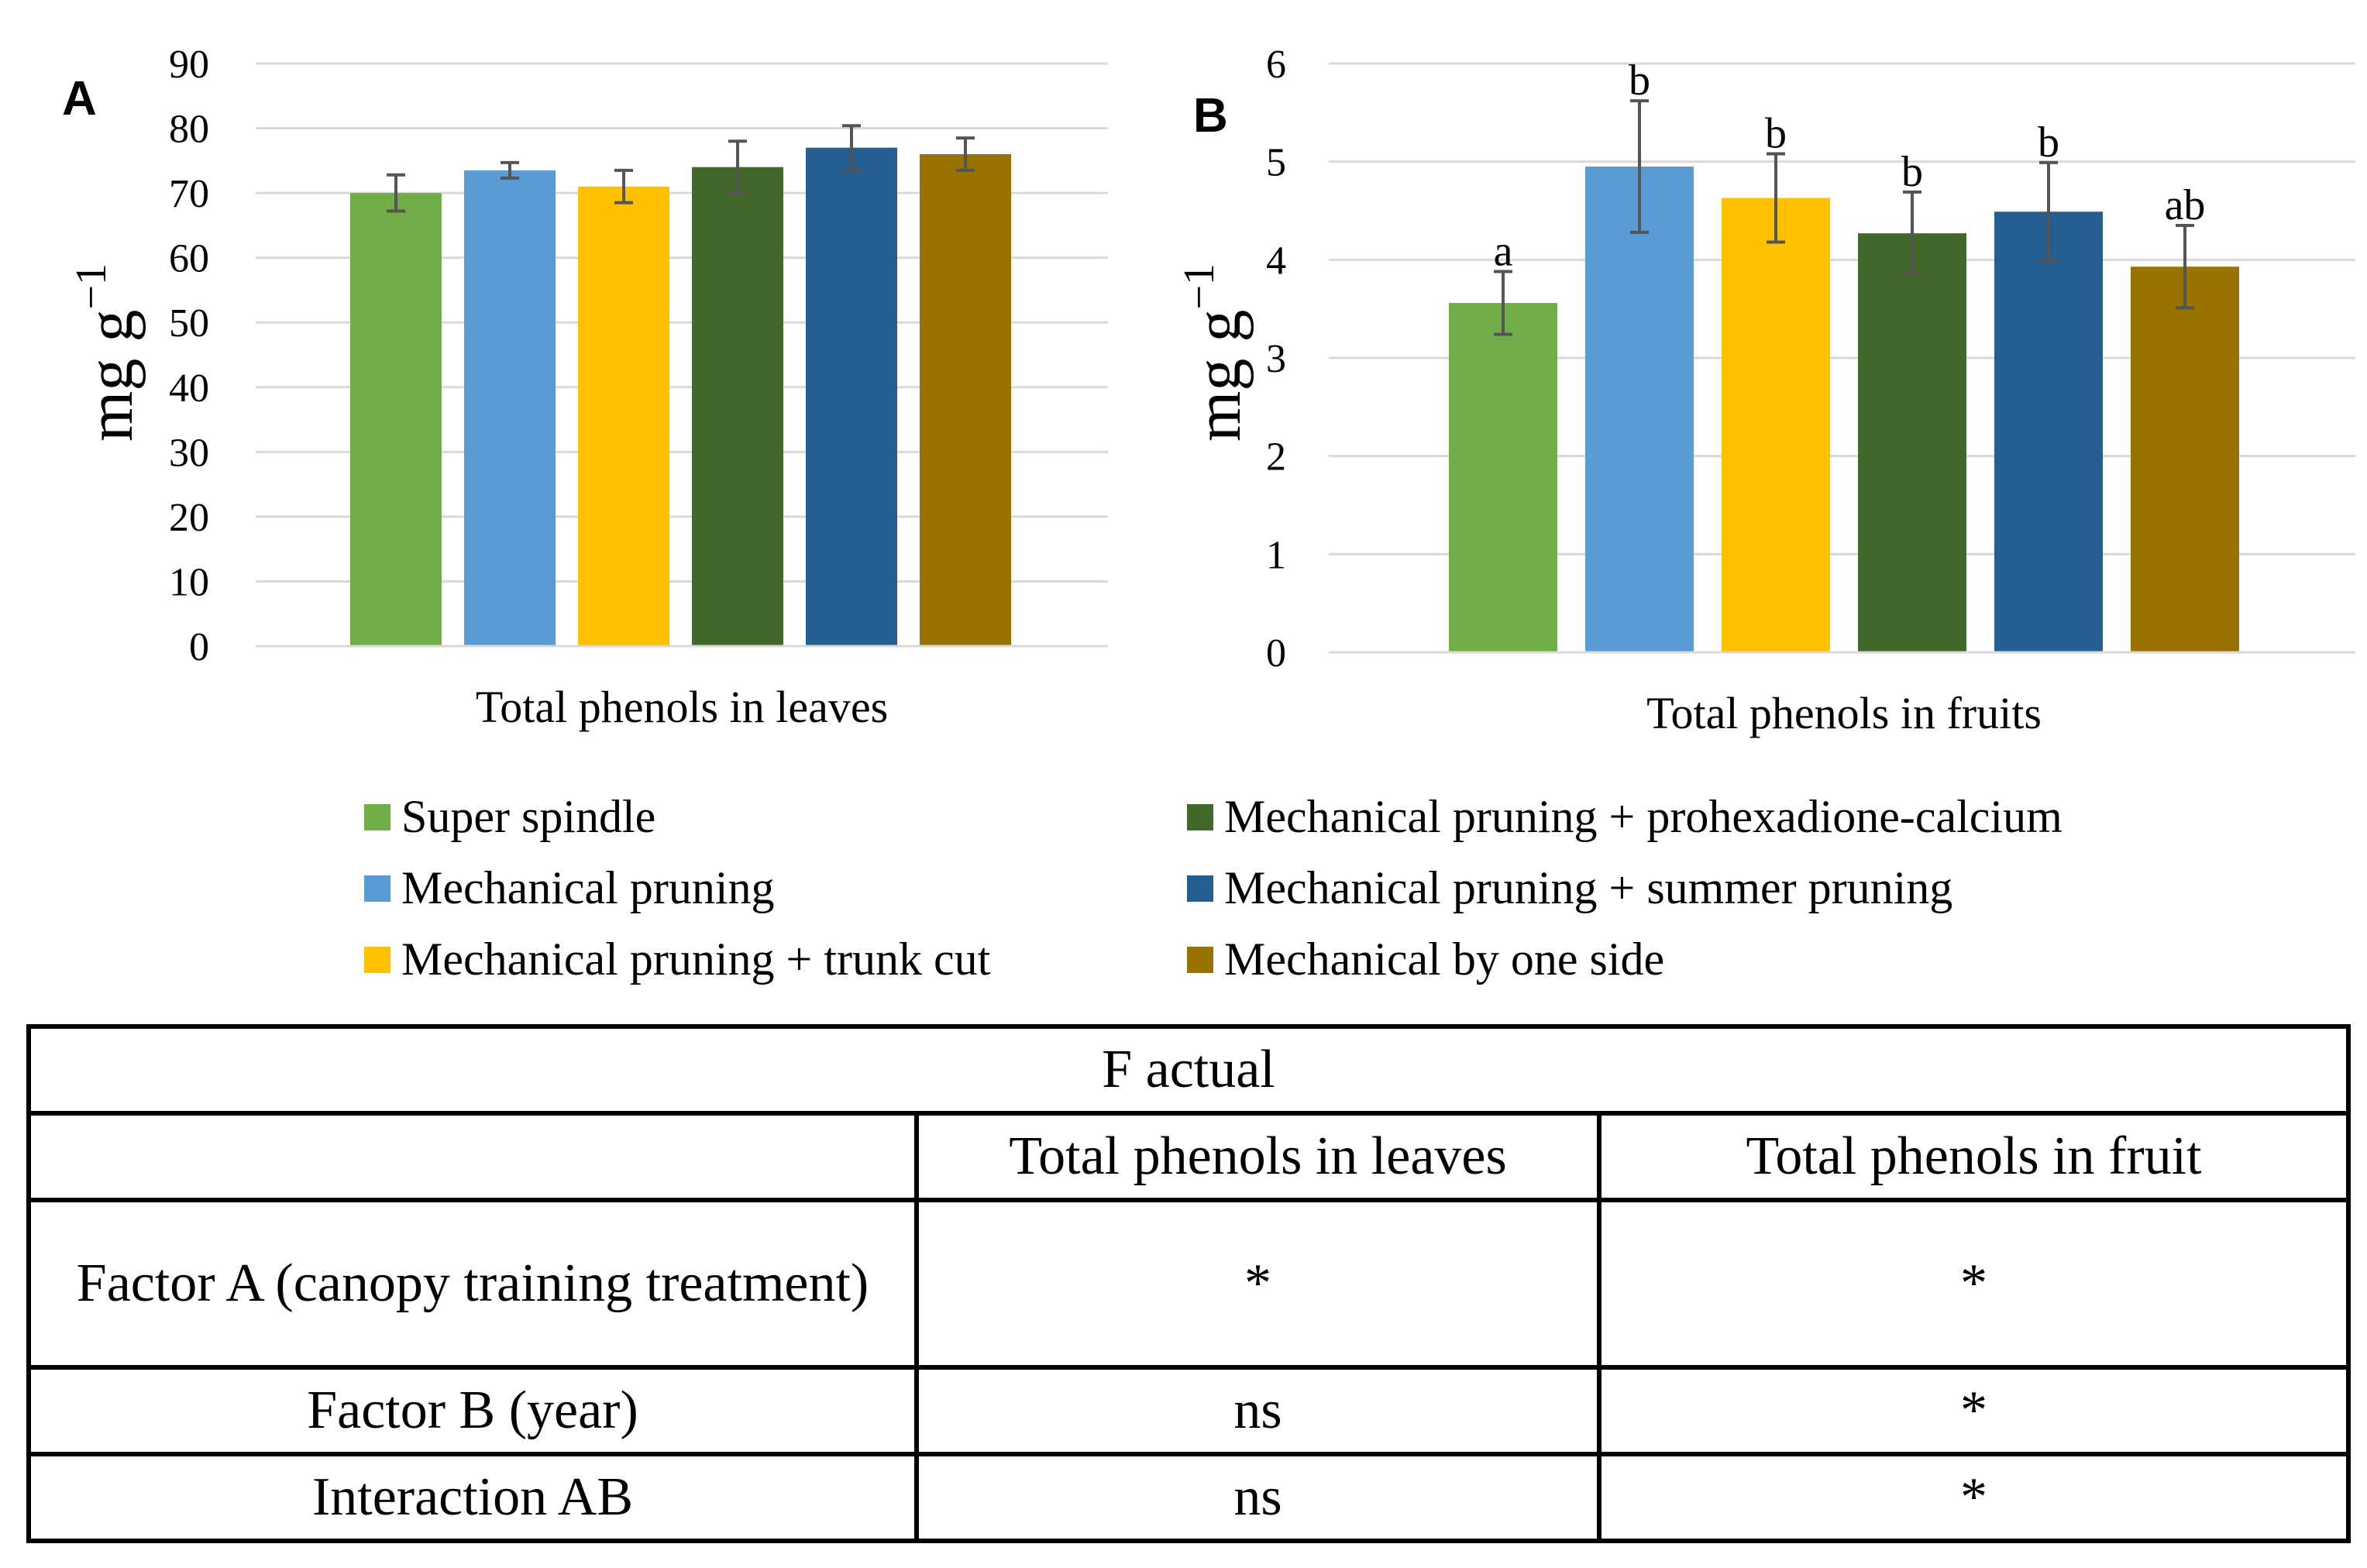  What do you see at coordinates (1188, 1070) in the screenshot?
I see `table-title: F actual` at bounding box center [1188, 1070].